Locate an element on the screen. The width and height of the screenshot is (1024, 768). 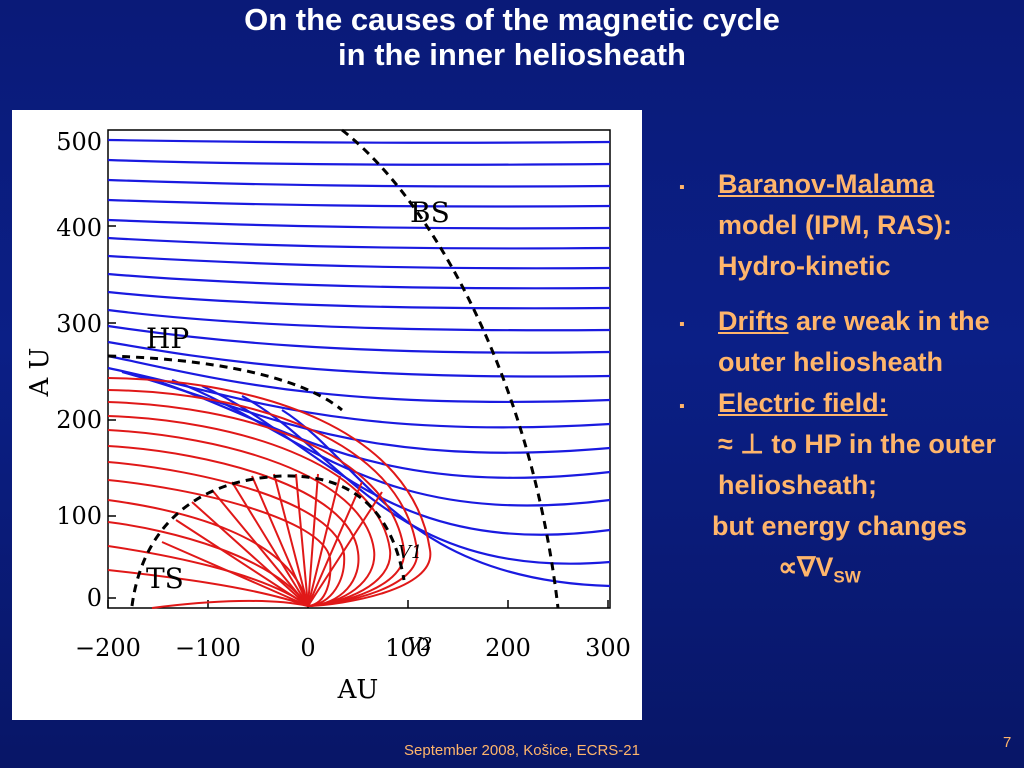
bullet-lead: Electric field: is located at coordinates (803, 403).